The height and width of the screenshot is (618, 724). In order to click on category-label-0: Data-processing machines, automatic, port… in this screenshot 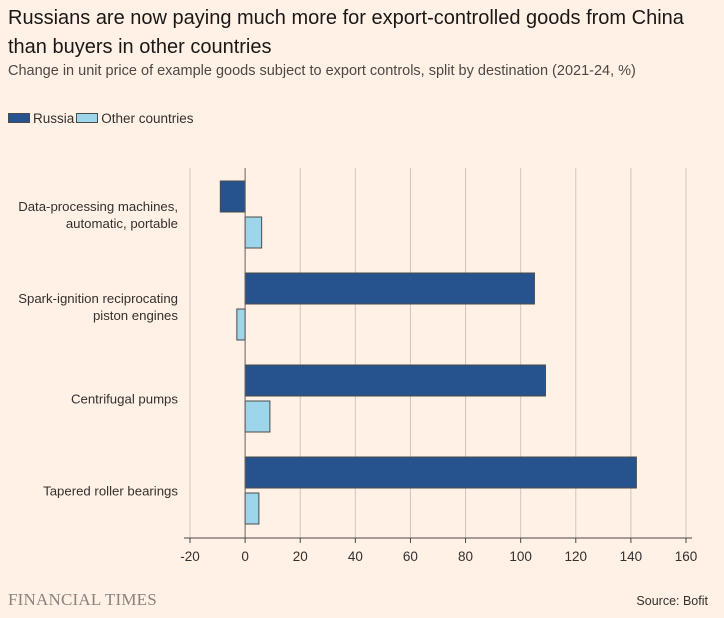, I will do `click(98, 215)`.